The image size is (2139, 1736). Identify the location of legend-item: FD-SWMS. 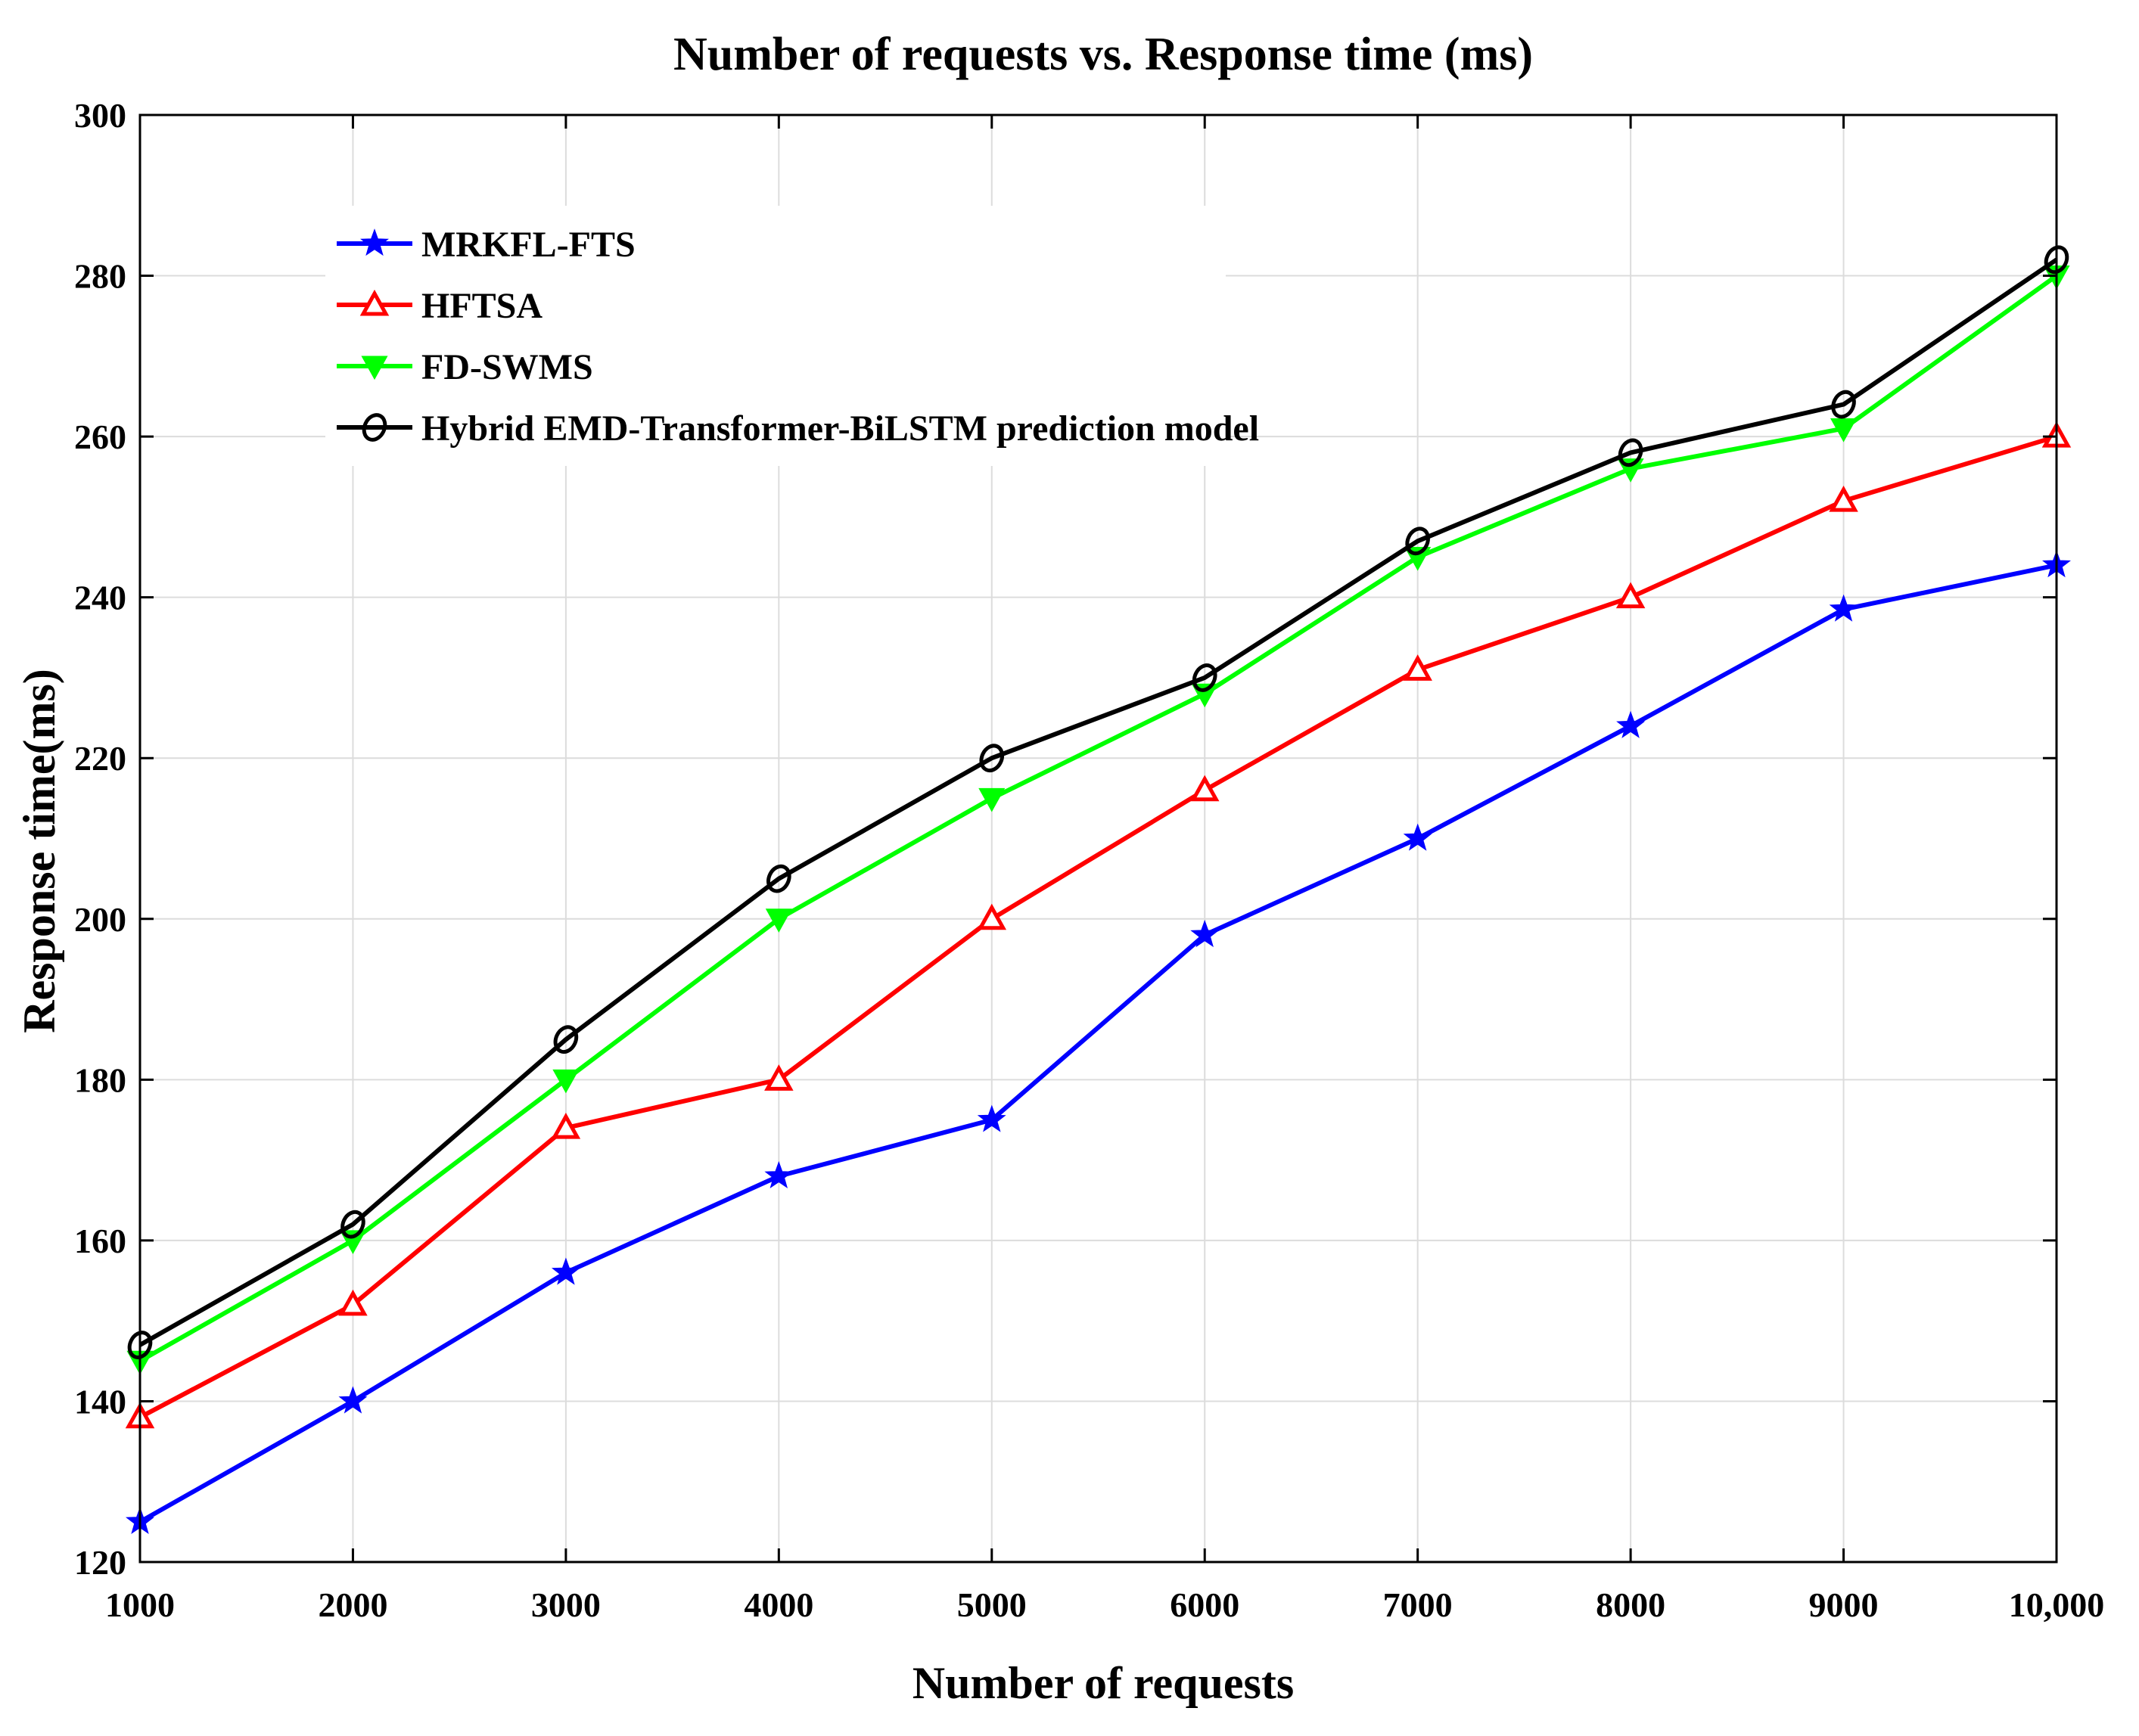
(465, 367).